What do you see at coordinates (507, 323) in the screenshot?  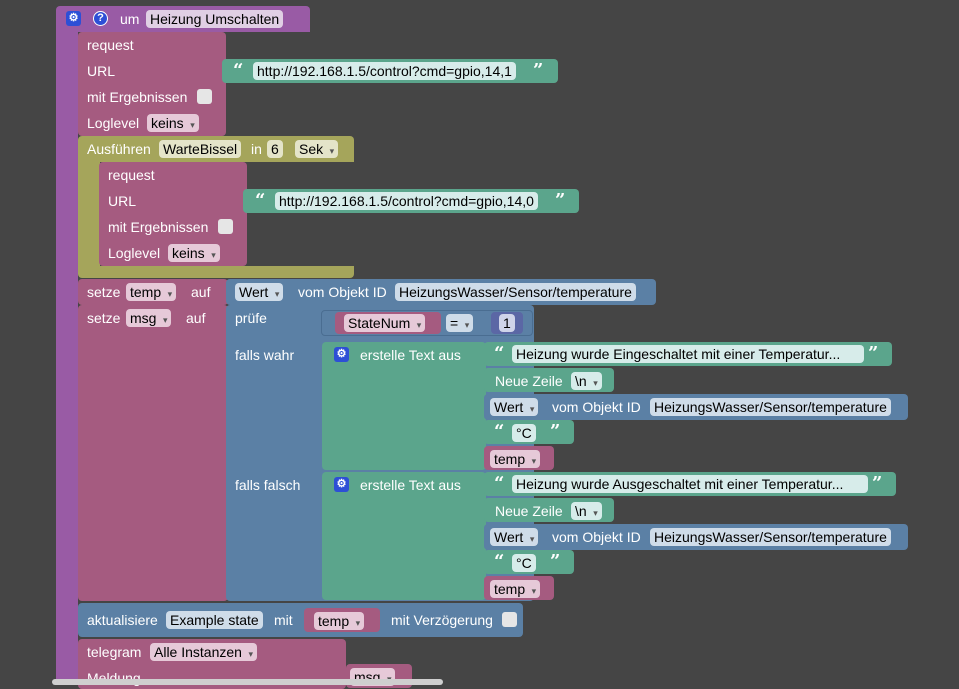 I see `number-field: 1` at bounding box center [507, 323].